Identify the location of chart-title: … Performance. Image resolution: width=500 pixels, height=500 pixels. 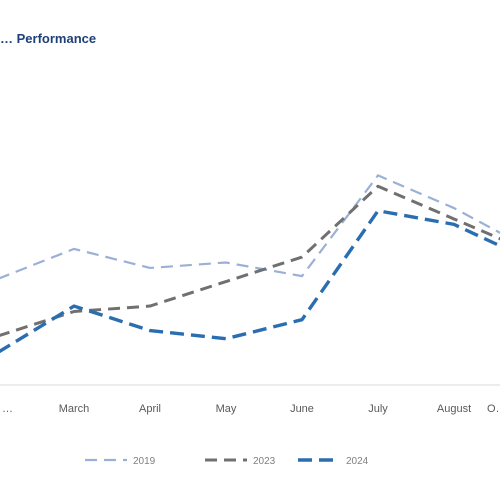
(48, 38).